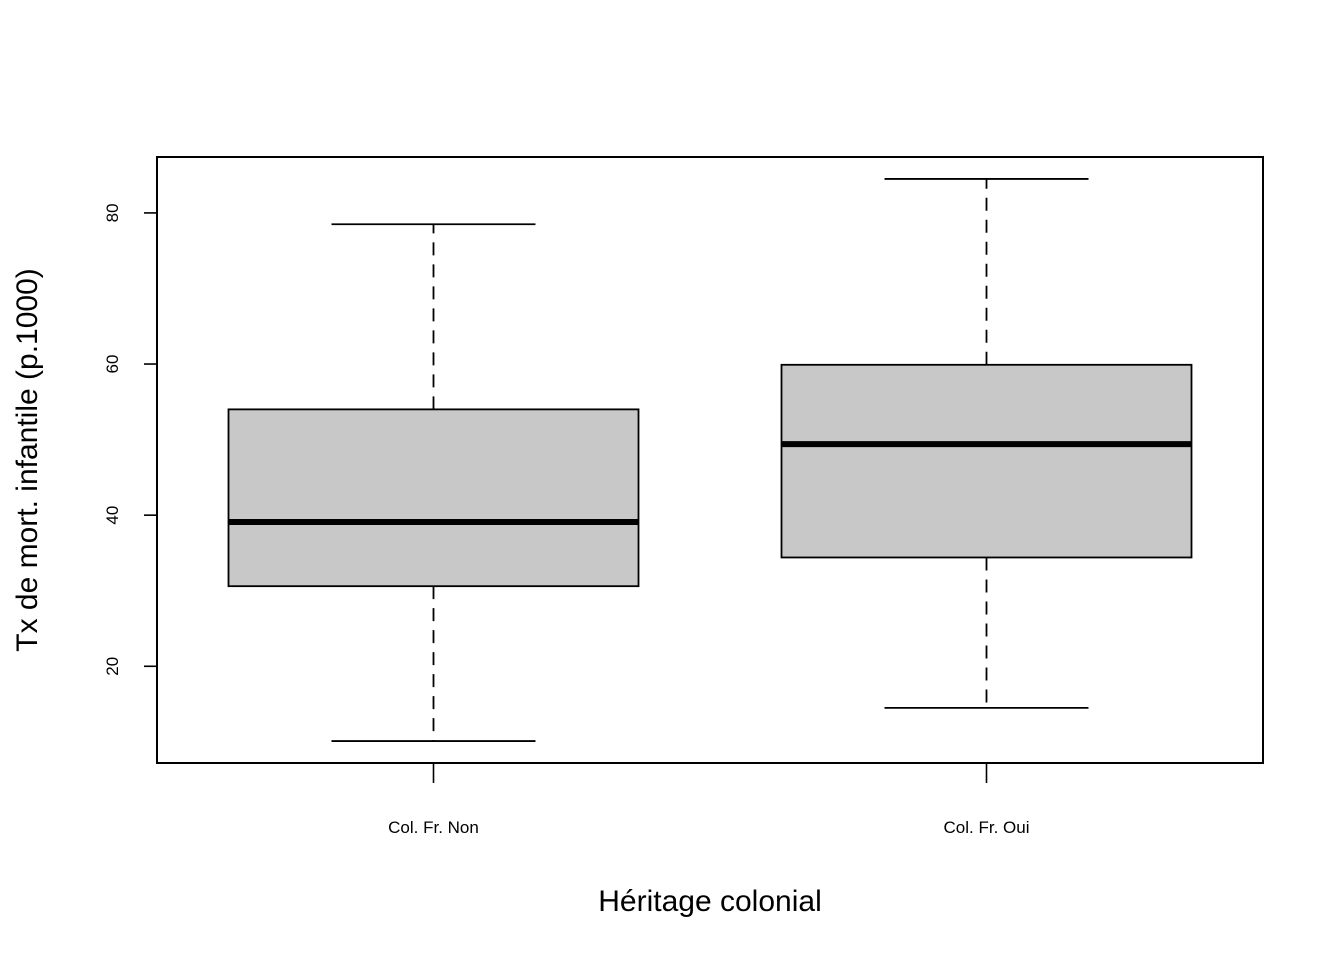 The height and width of the screenshot is (965, 1344). What do you see at coordinates (27, 460) in the screenshot?
I see `y-axis-title: Tx de mort. infantile (p.1000)` at bounding box center [27, 460].